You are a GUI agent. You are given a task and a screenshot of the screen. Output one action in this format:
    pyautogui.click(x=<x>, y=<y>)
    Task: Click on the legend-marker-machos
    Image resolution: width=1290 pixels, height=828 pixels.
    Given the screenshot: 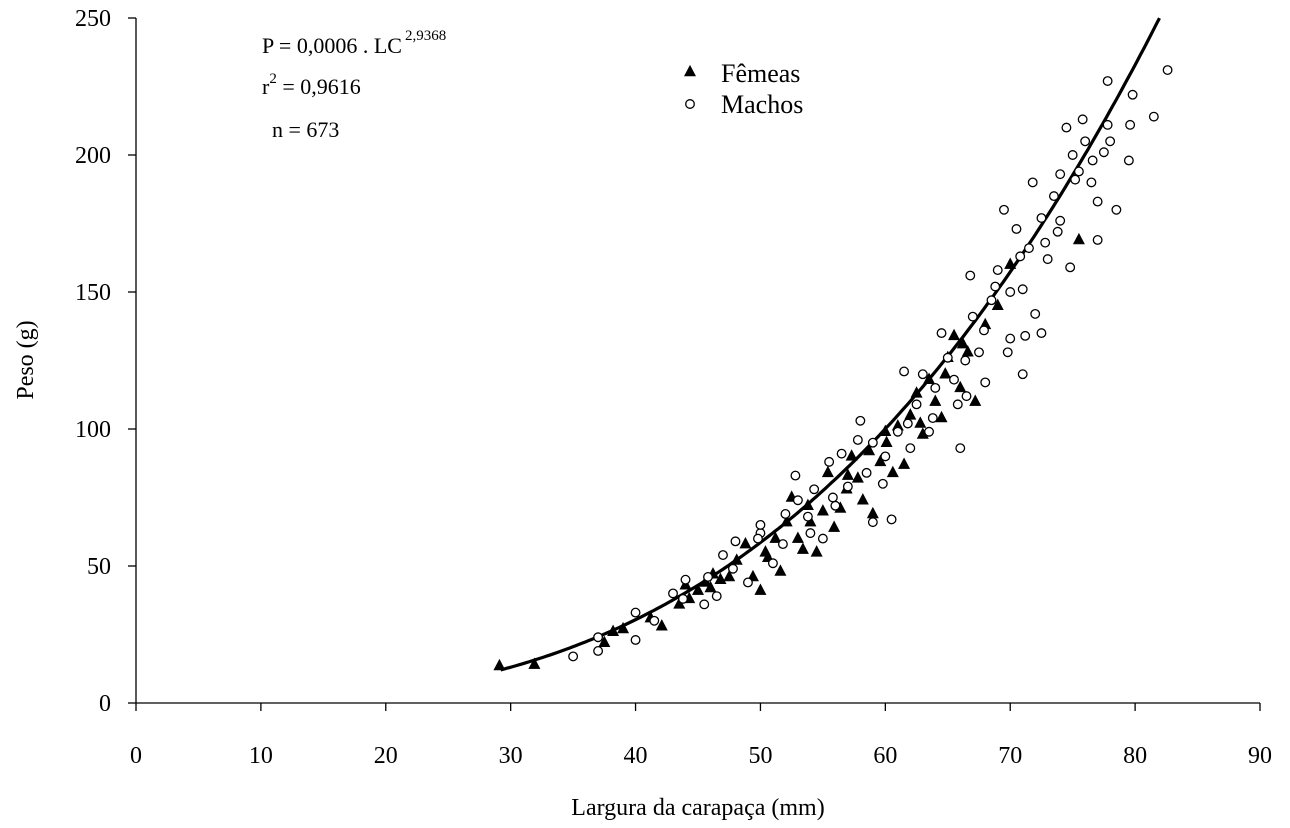 What is the action you would take?
    pyautogui.click(x=690, y=104)
    